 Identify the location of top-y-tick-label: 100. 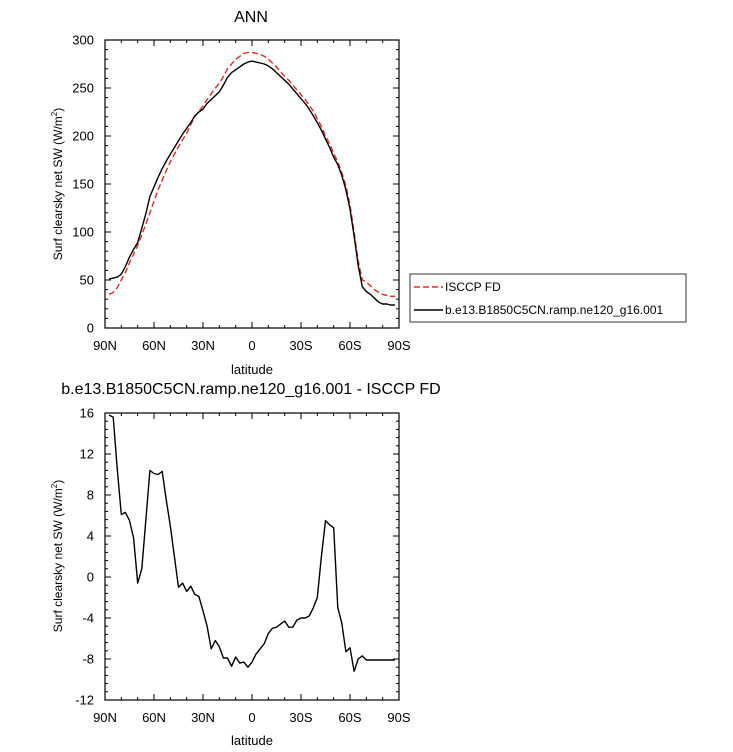
(83, 232).